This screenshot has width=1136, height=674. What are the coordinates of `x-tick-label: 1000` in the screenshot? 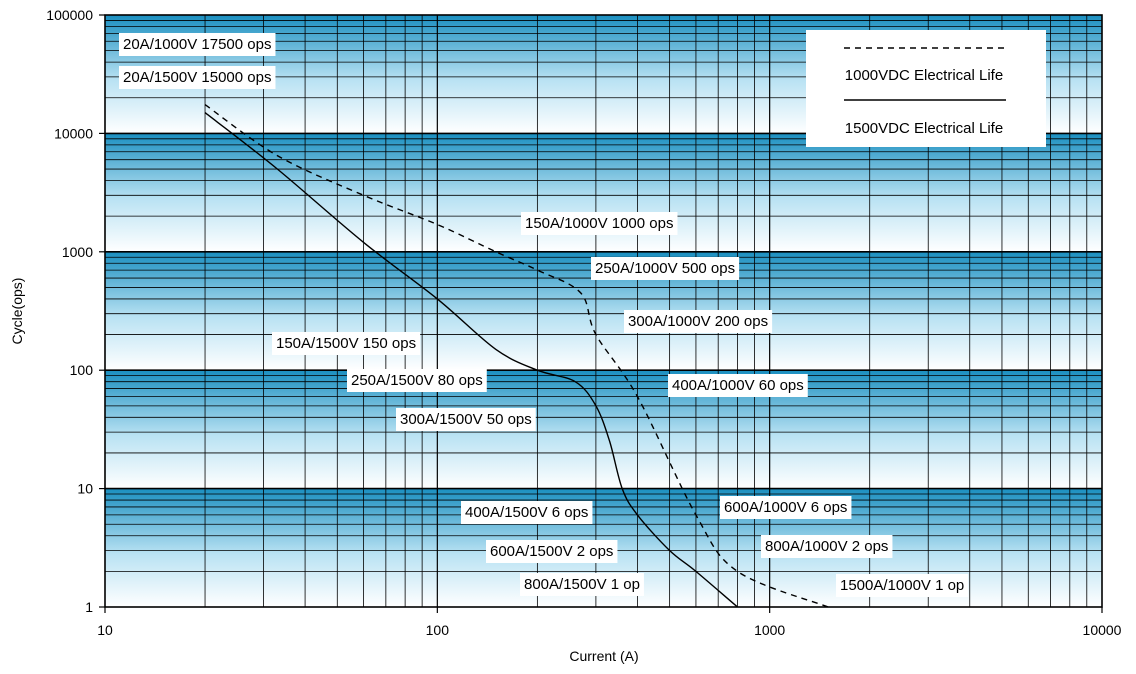 It's located at (769, 630).